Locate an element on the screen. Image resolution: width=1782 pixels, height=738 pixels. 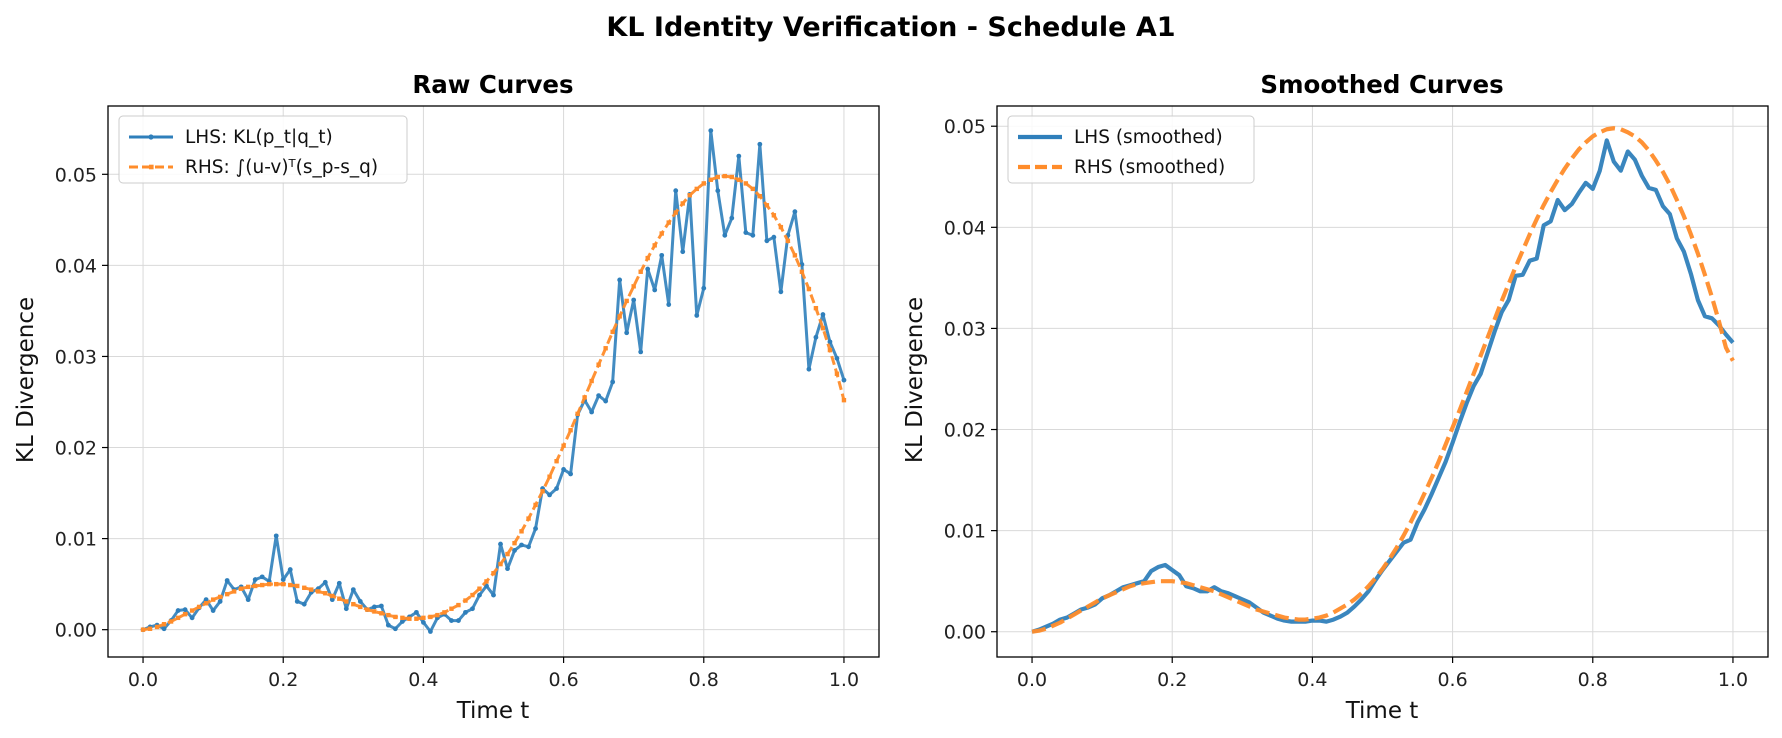
raw-curves-xlabel: Time t is located at coordinates (493, 711).